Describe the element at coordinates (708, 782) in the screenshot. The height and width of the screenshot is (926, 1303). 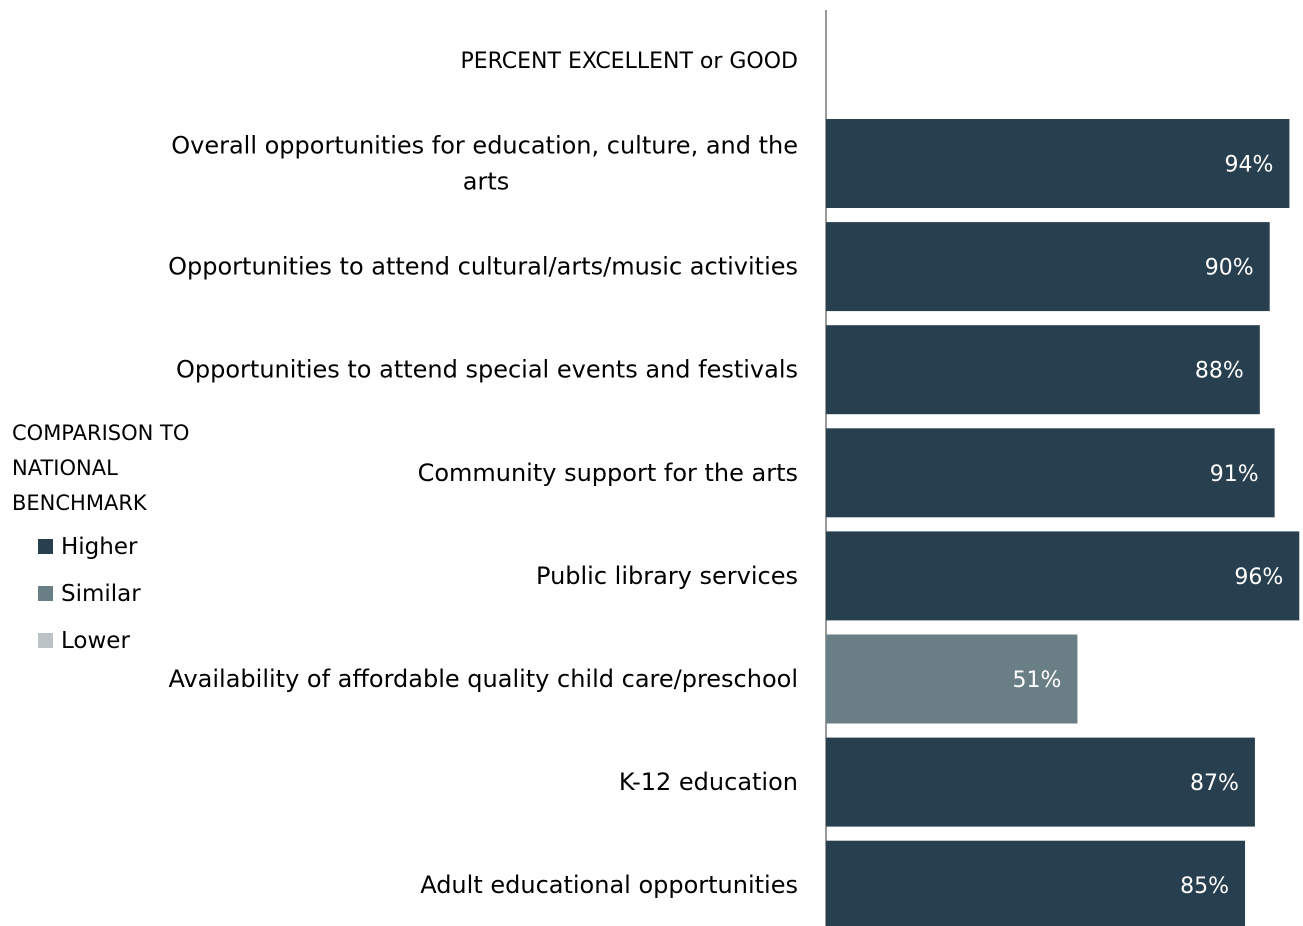
I see `category-label: K-12 education` at that location.